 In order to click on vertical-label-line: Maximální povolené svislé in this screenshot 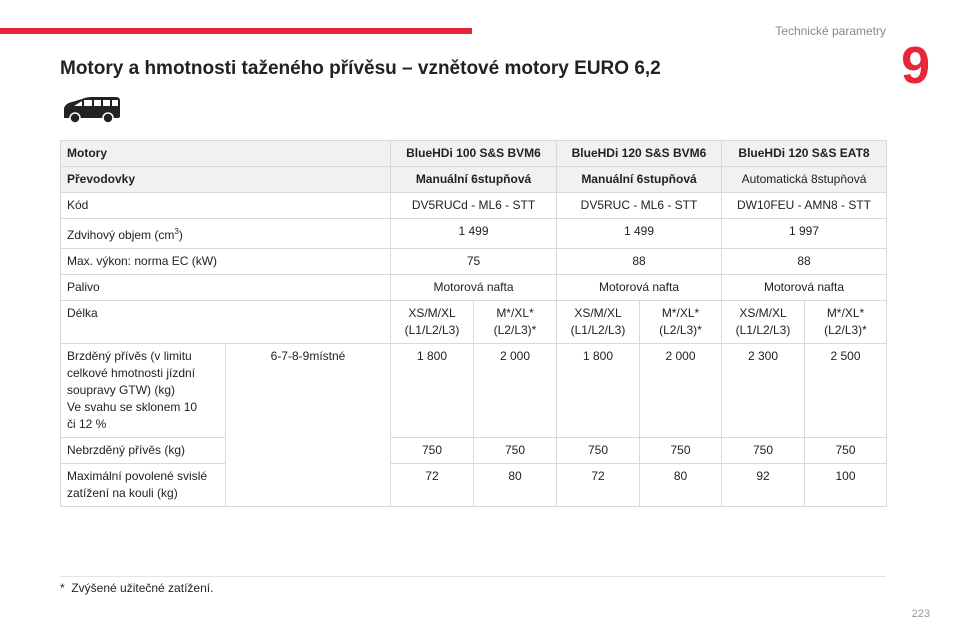, I will do `click(137, 476)`.